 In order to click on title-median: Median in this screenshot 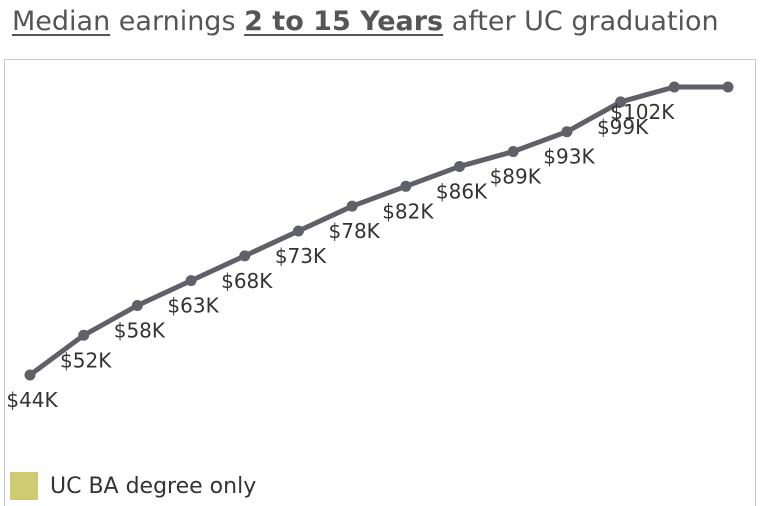, I will do `click(61, 21)`.